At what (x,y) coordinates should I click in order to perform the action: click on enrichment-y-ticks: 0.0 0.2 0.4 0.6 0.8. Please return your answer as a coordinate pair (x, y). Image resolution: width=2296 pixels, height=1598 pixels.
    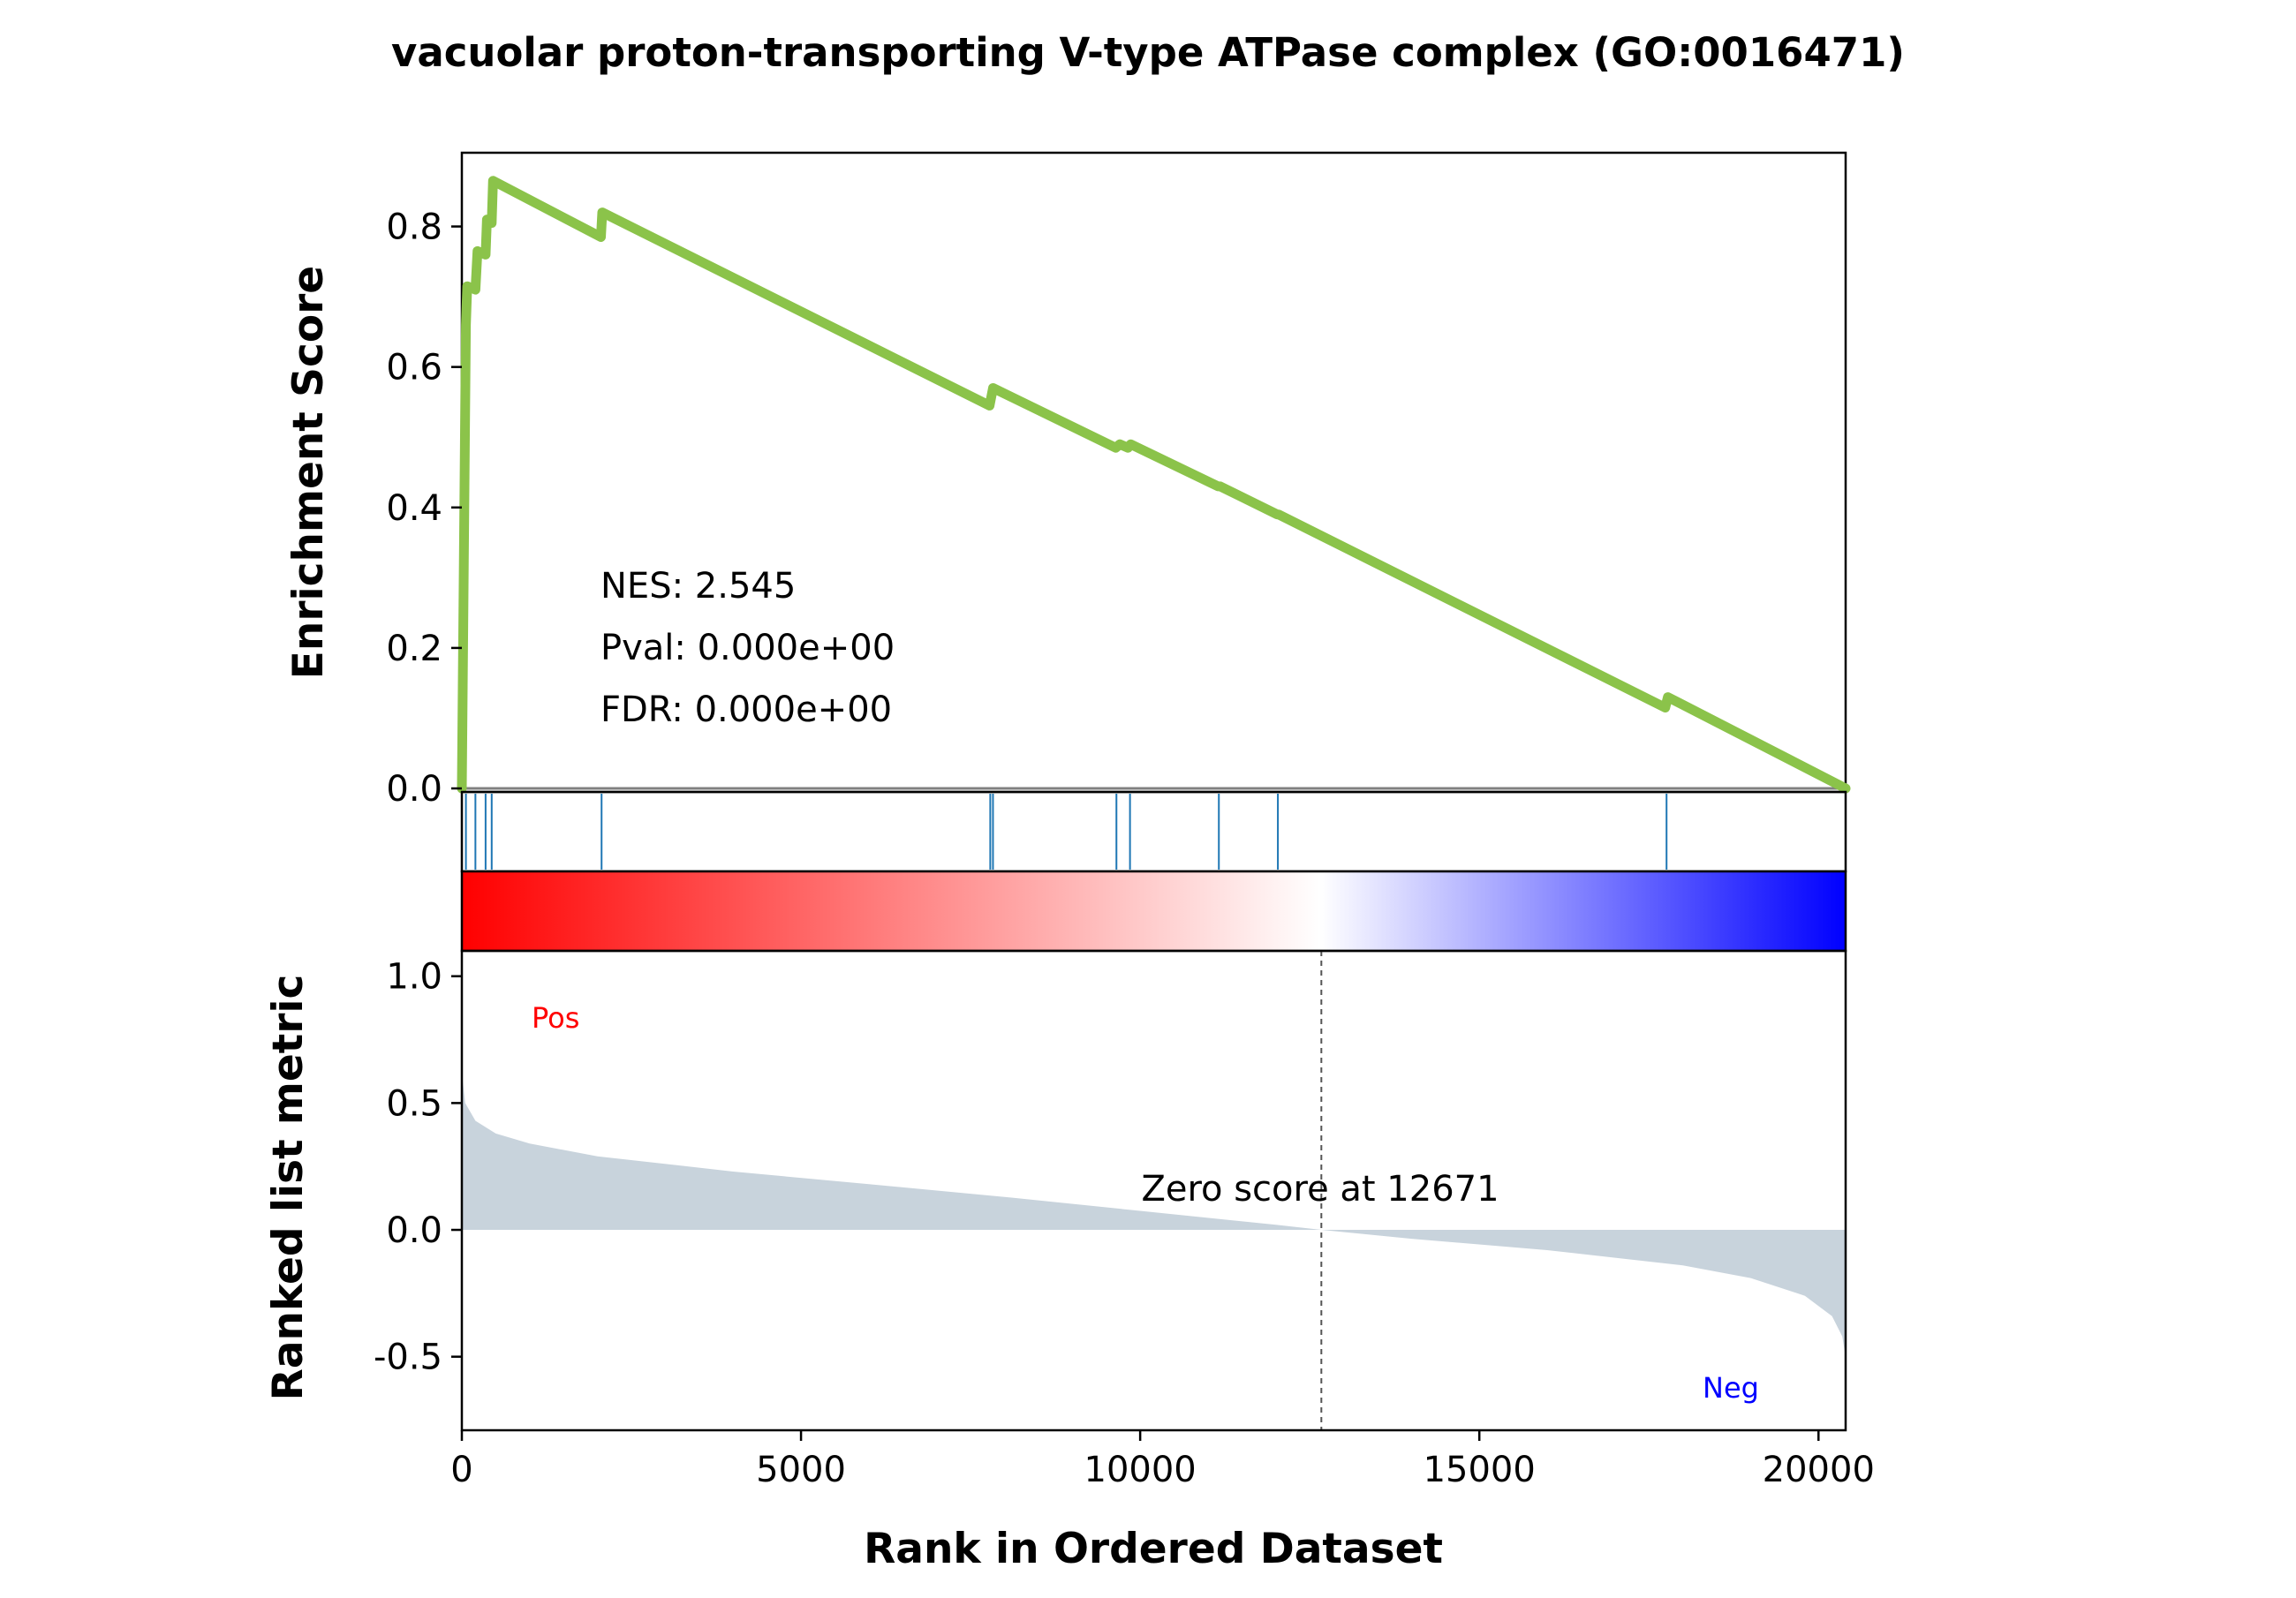
    Looking at the image, I should click on (424, 509).